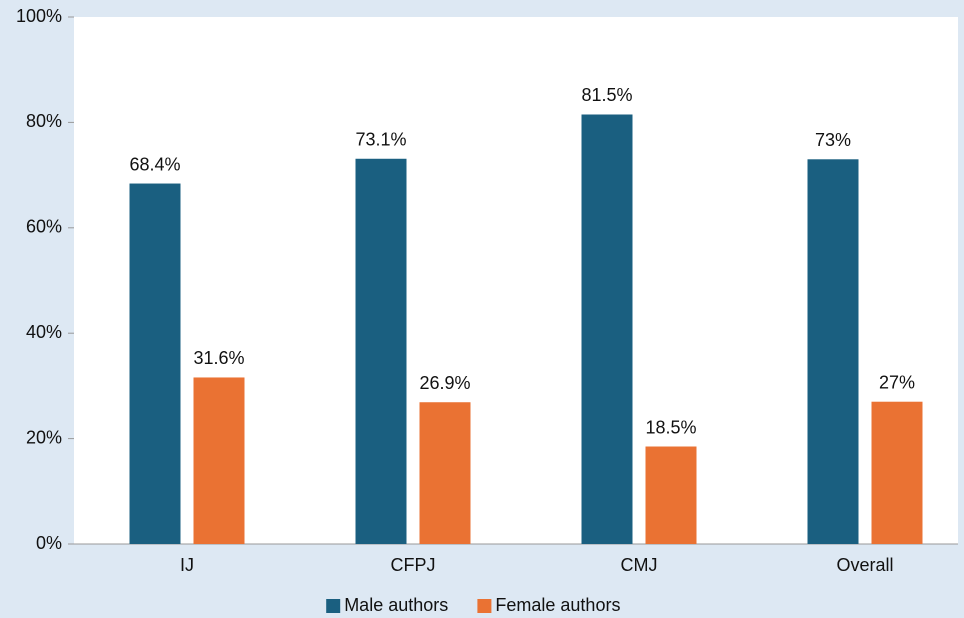 The width and height of the screenshot is (964, 618). I want to click on x-tick-label: CFPJ, so click(413, 565).